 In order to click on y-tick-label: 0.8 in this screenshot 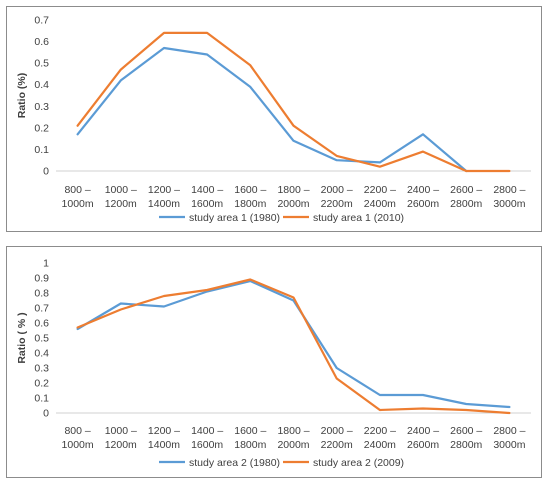, I will do `click(41, 294)`.